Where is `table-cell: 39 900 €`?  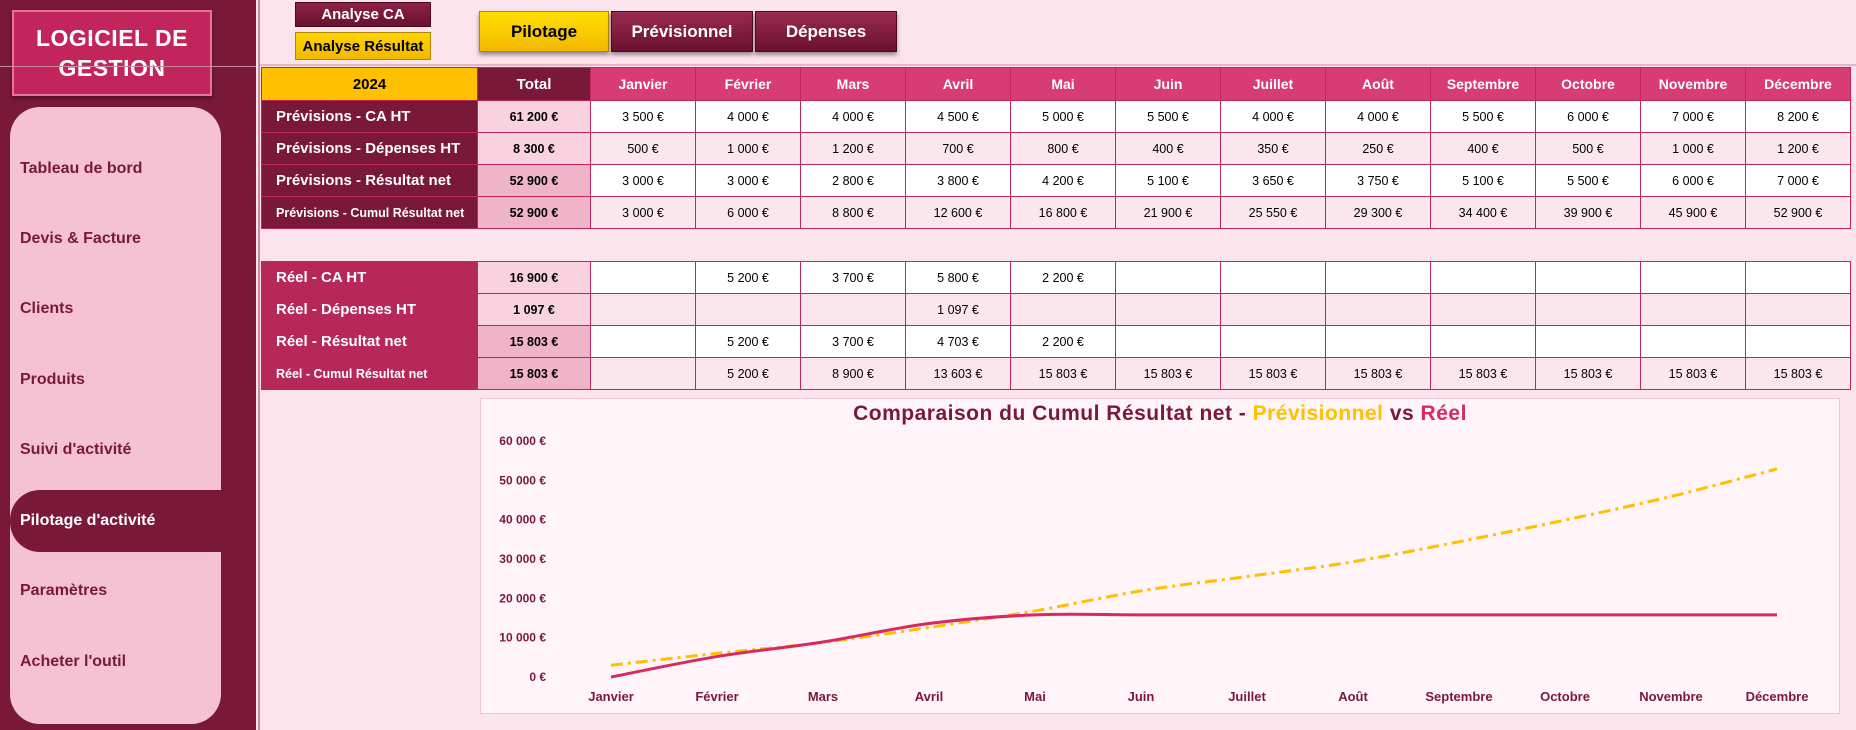
table-cell: 39 900 € is located at coordinates (1588, 212).